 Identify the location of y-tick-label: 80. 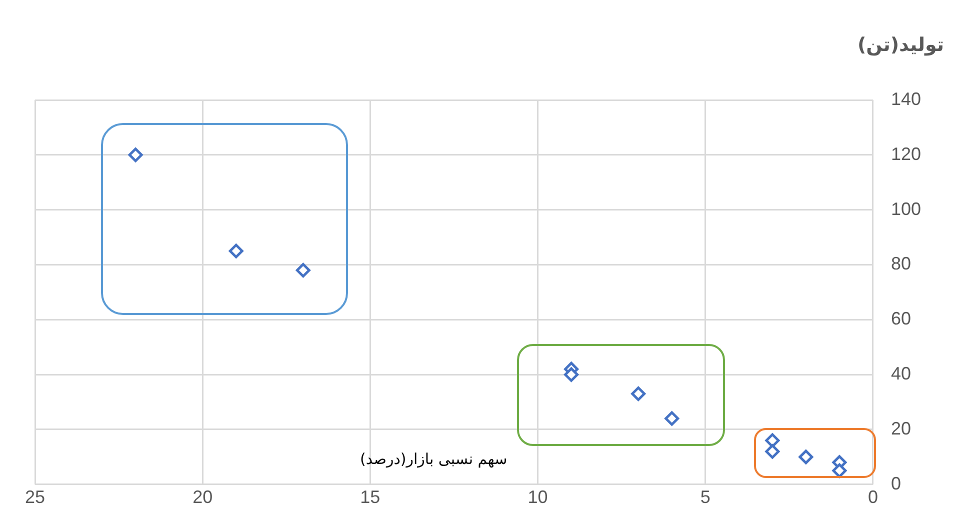
(900, 264).